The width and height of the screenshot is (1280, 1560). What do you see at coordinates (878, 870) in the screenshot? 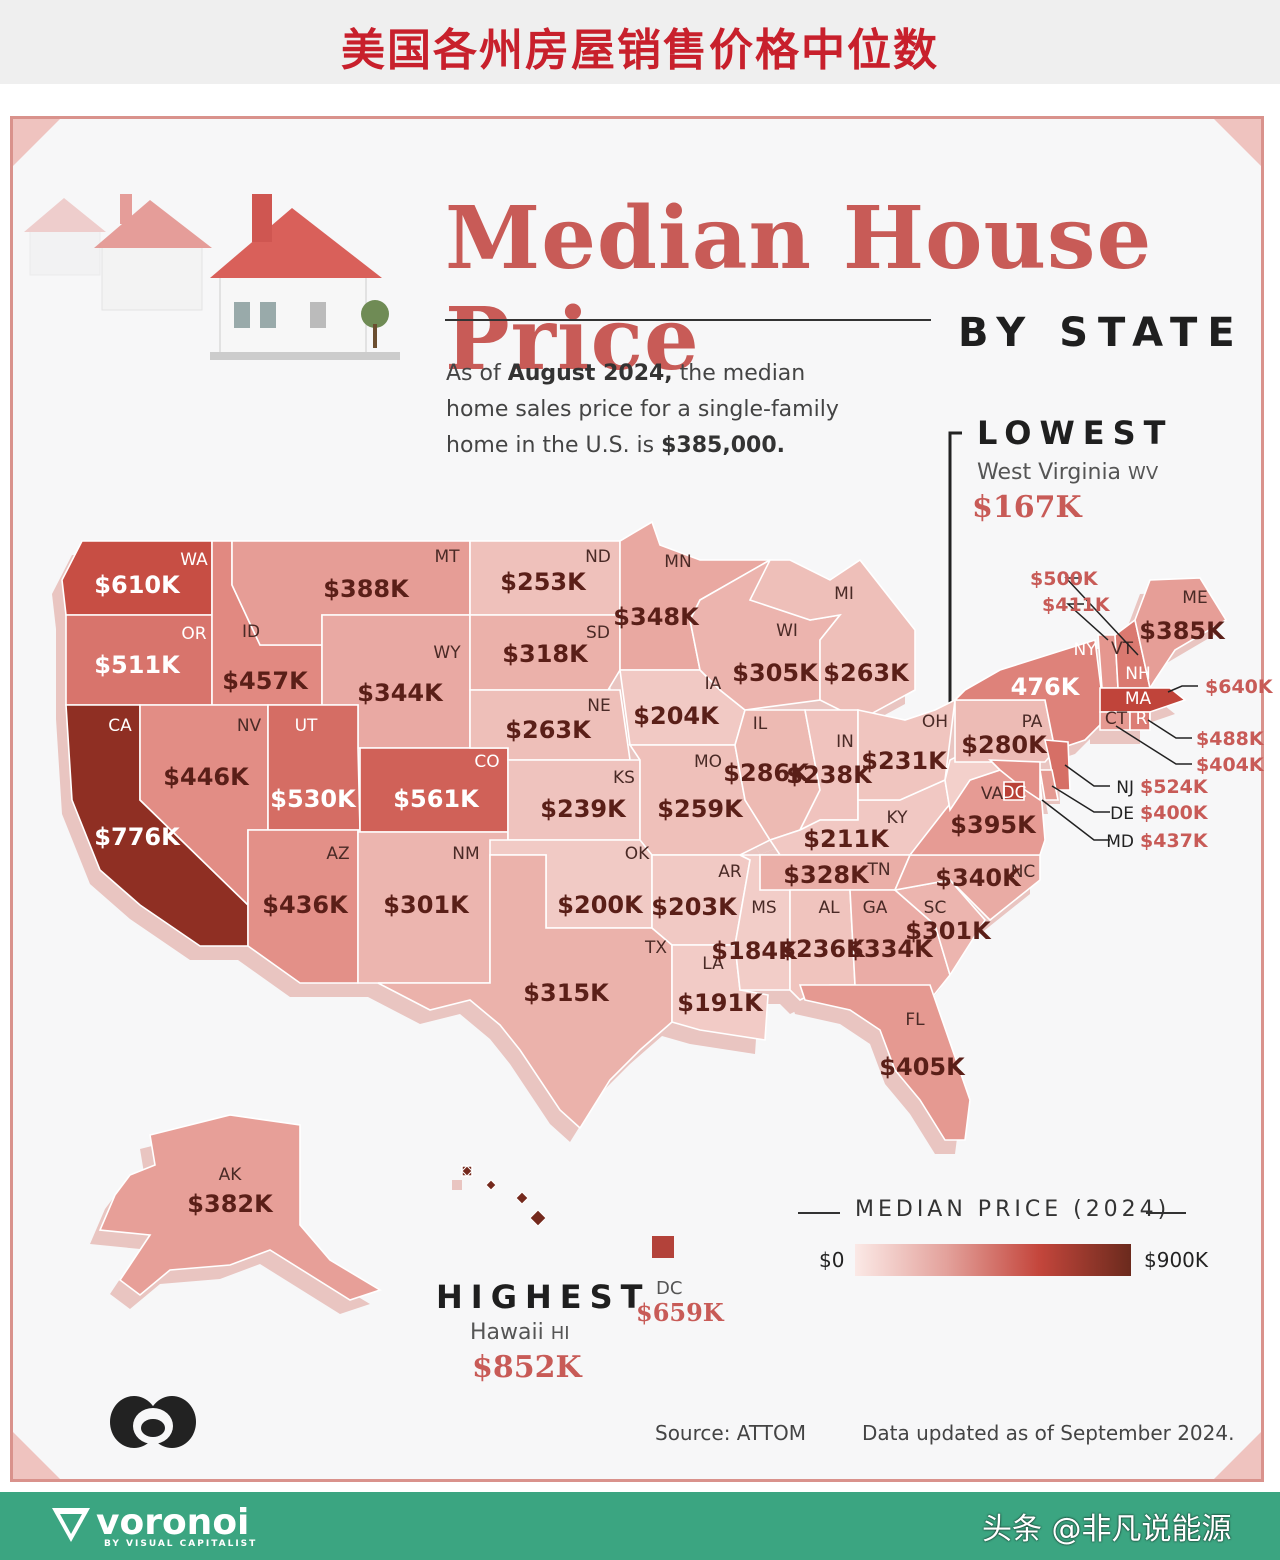
I see `state-code-tn: TN` at bounding box center [878, 870].